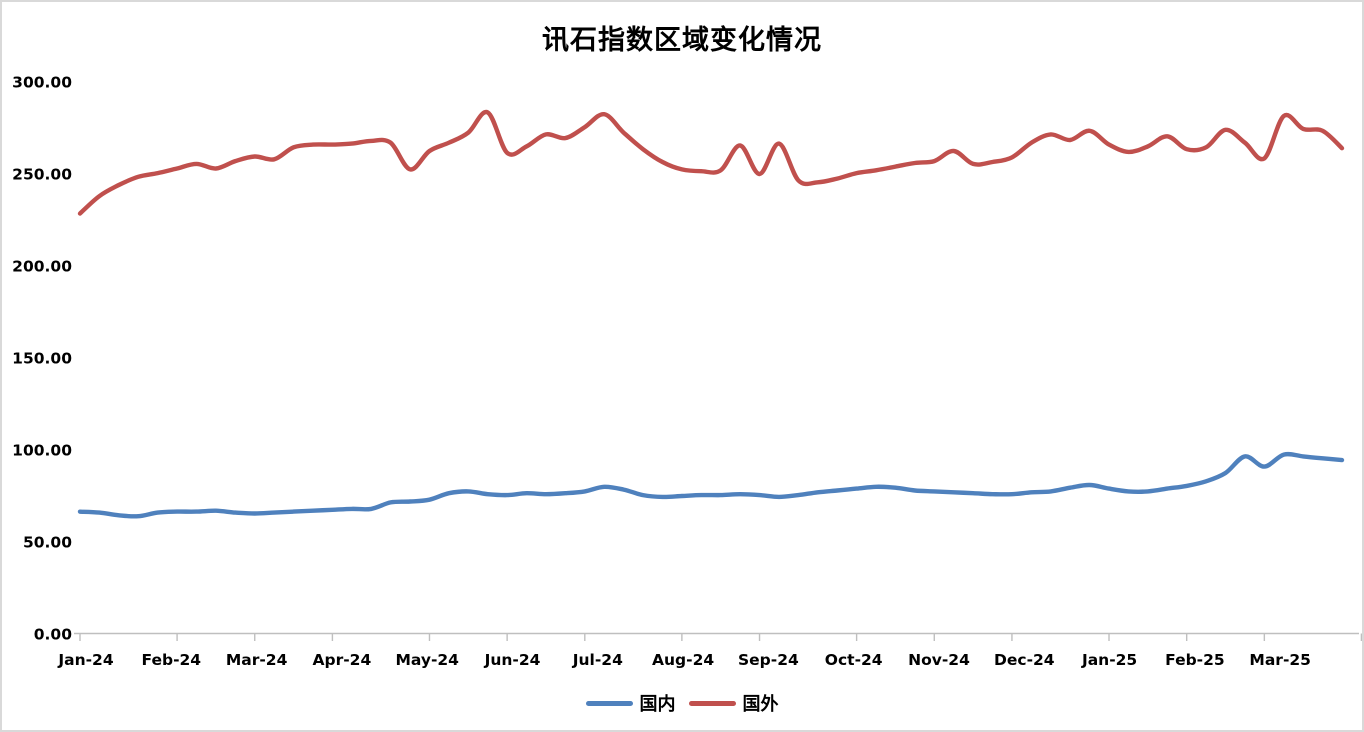  I want to click on chart-title: 讯石指数区域变化情况, so click(682, 40).